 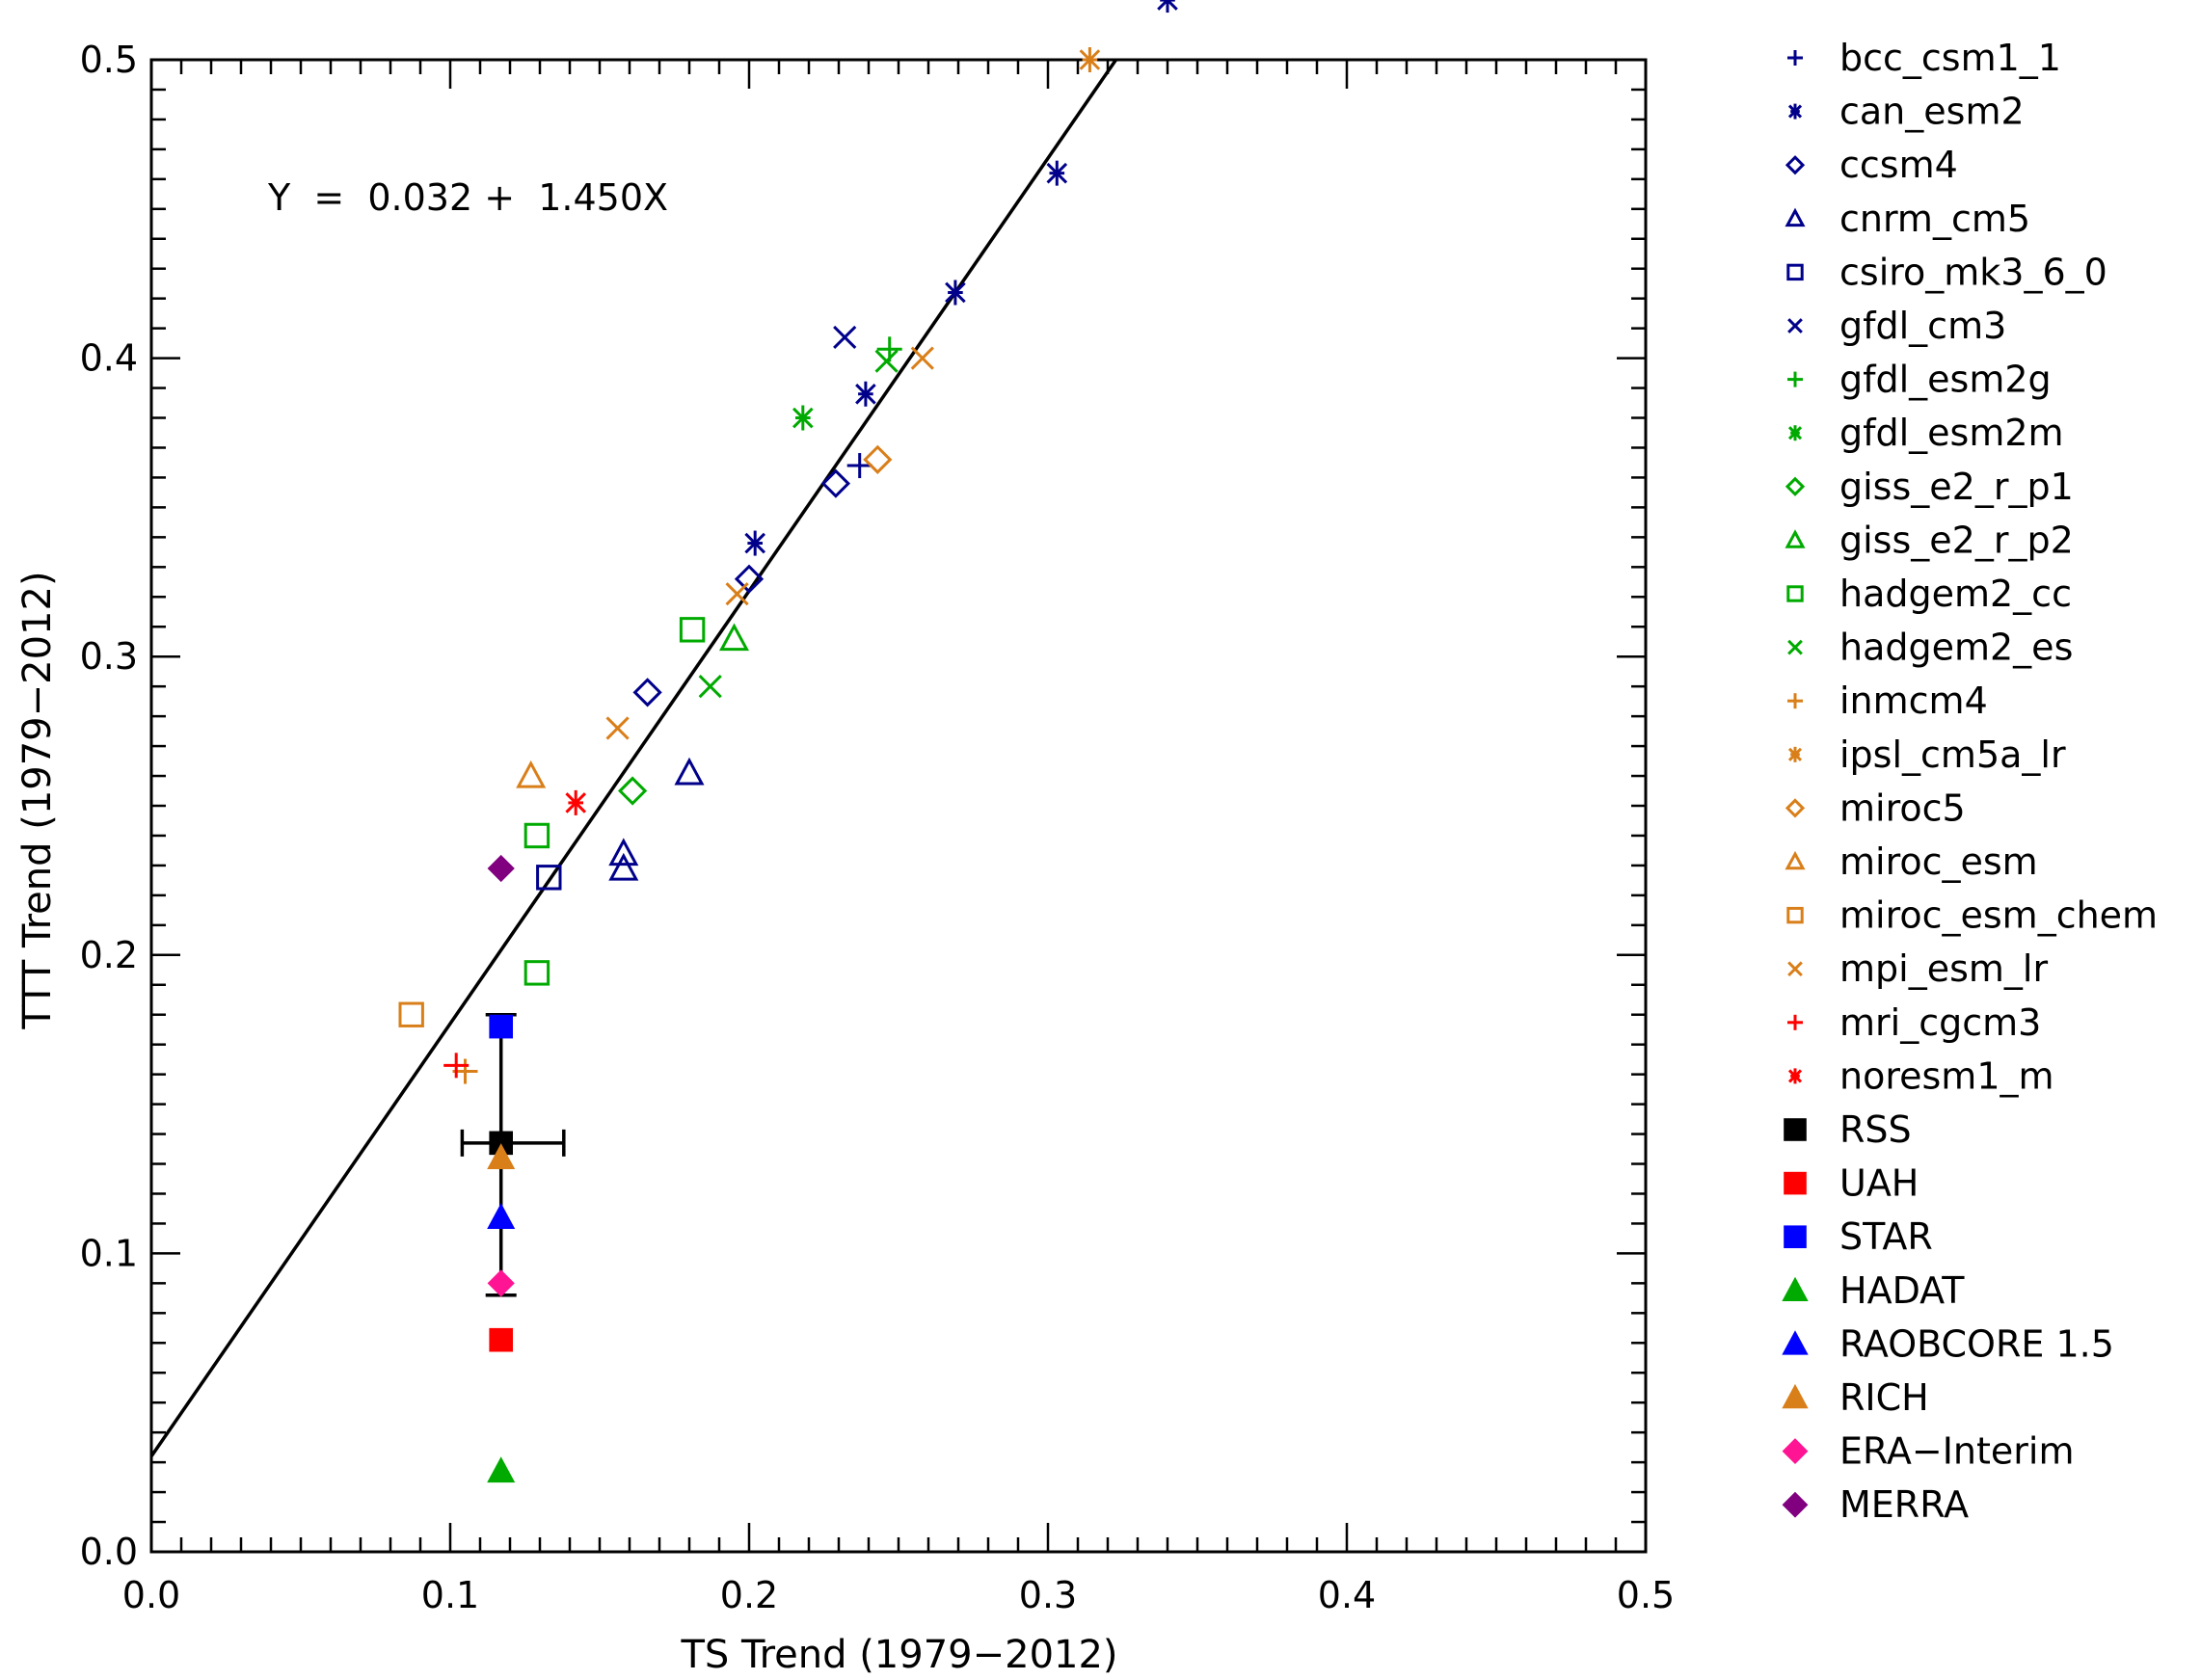 I want to click on x-tick-label: 0.2, so click(x=749, y=1595).